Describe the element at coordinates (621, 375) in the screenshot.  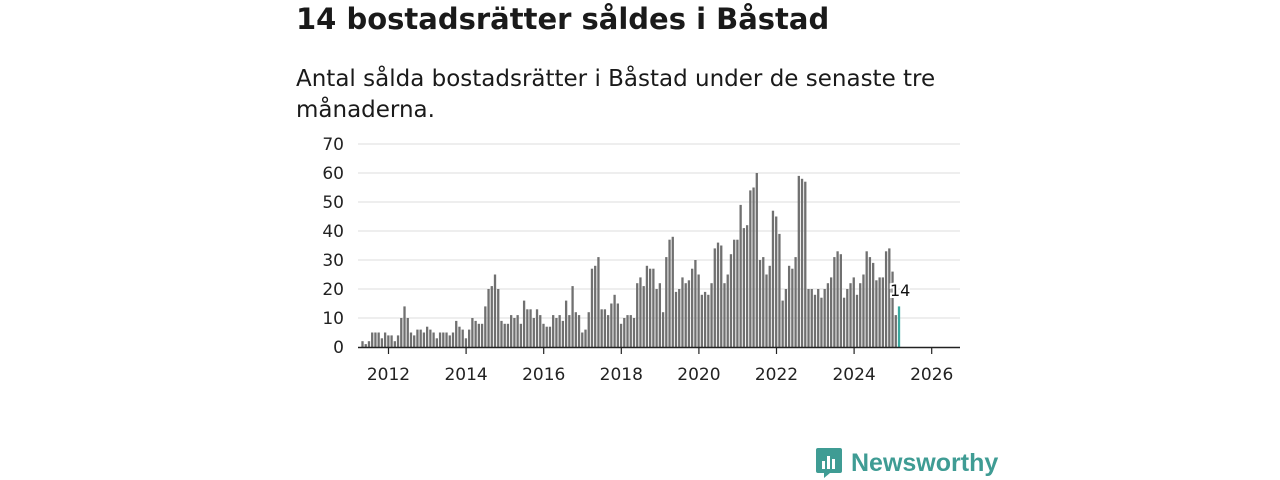
I see `x-tick-label: 2018` at that location.